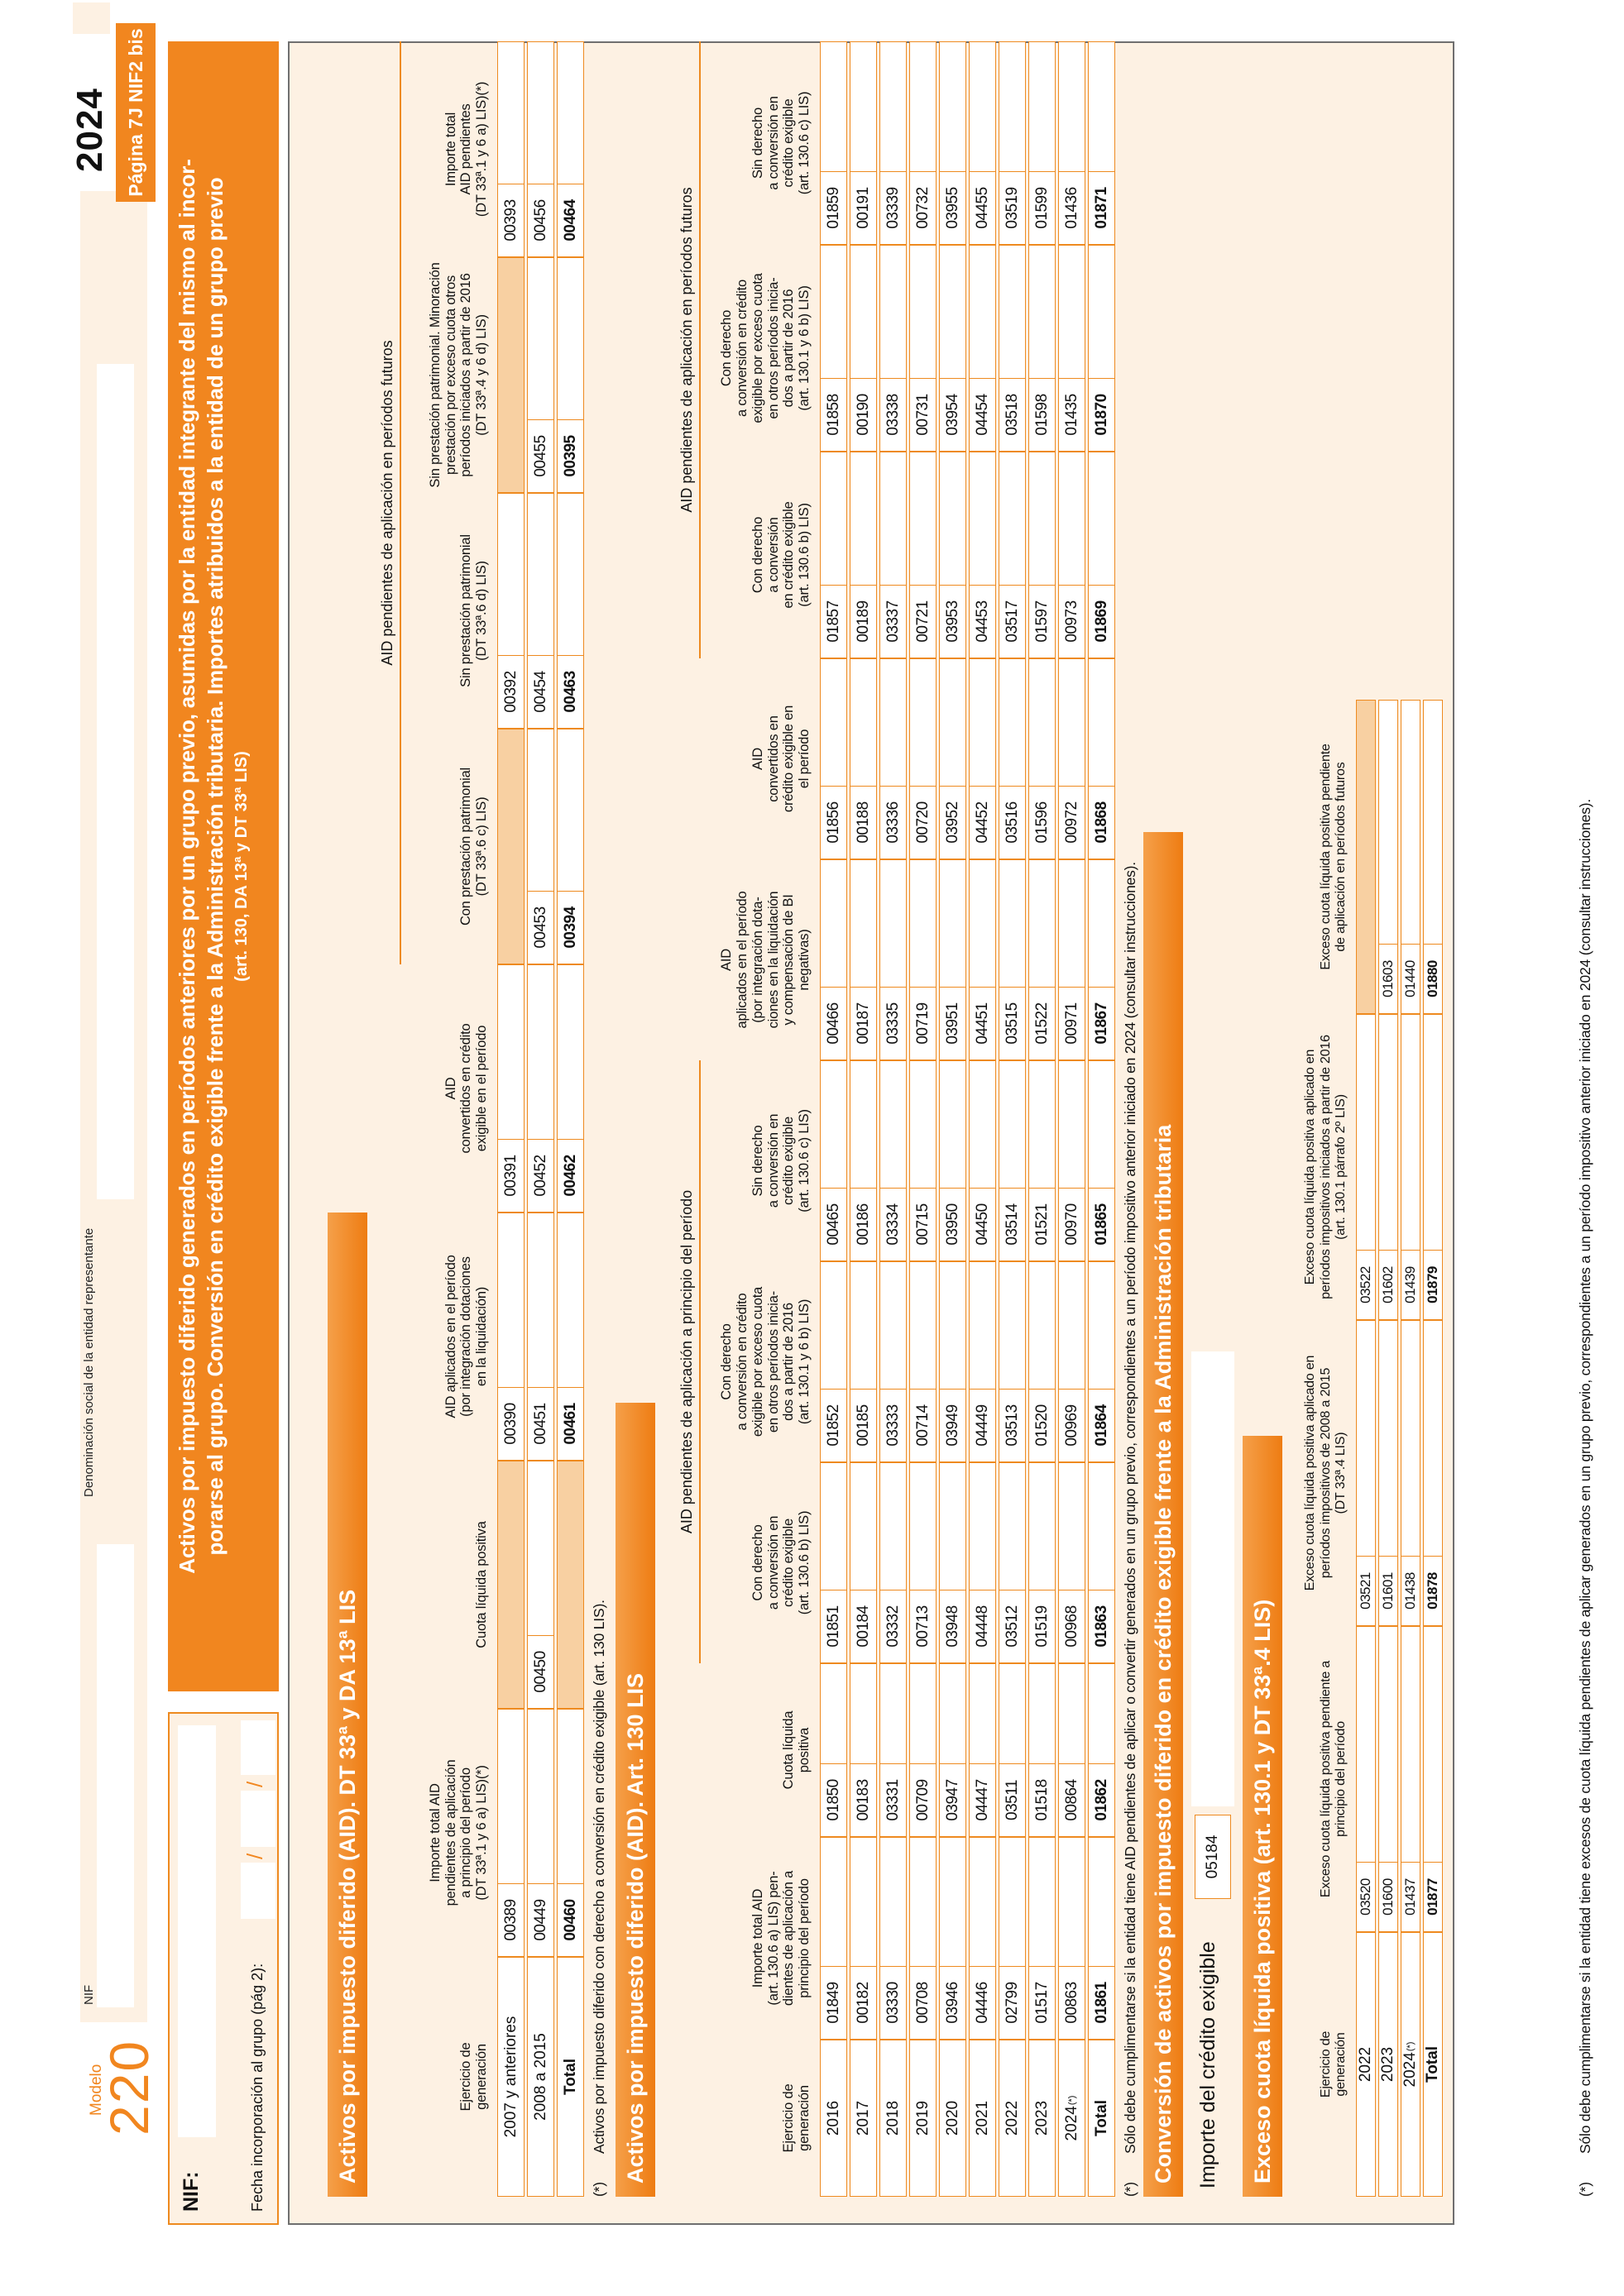 The width and height of the screenshot is (1624, 2296). Describe the element at coordinates (833, 143) in the screenshot. I see `amount-cell-01859: 01859` at that location.